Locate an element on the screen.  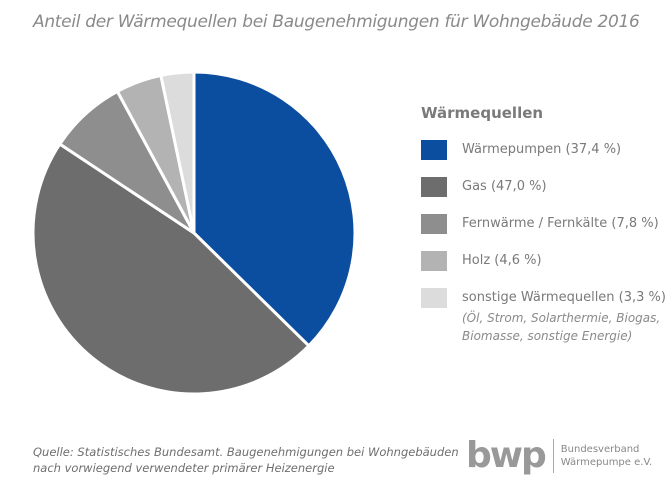
legend-title: Wärmequellen is located at coordinates (482, 113).